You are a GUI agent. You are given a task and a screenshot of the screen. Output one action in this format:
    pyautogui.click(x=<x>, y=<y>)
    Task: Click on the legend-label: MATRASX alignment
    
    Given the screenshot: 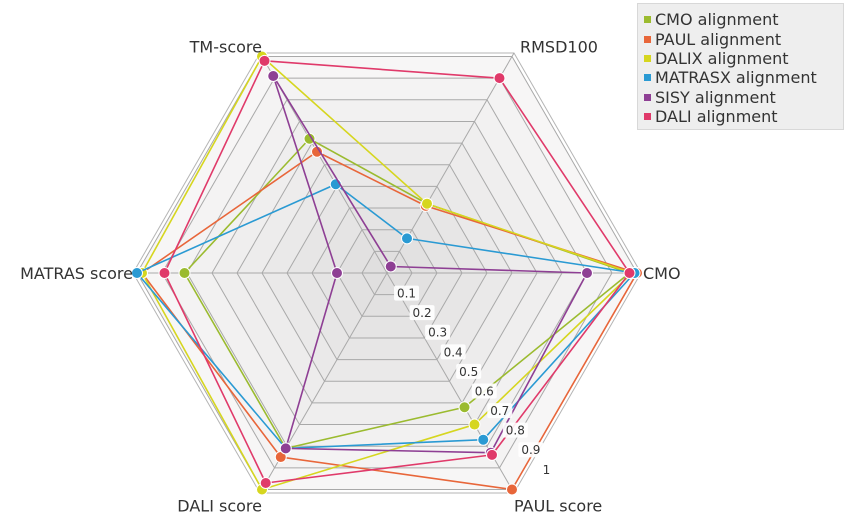 What is the action you would take?
    pyautogui.click(x=736, y=78)
    